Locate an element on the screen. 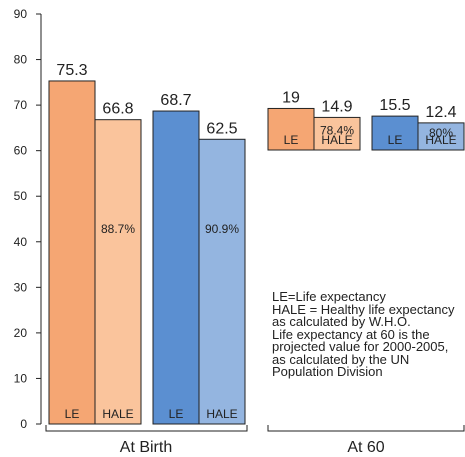 The width and height of the screenshot is (465, 457). y-tick-label: 0 is located at coordinates (23, 424).